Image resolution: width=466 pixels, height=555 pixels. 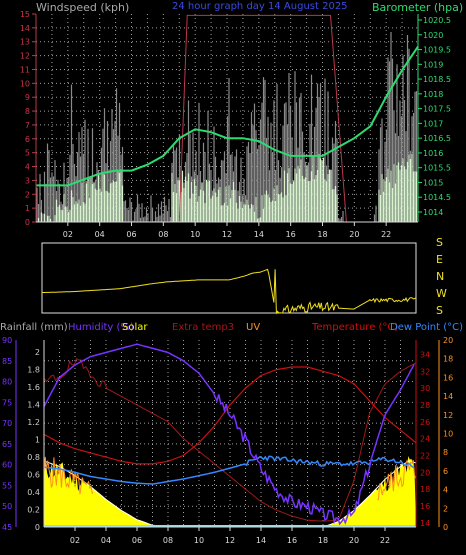 What do you see at coordinates (34, 327) in the screenshot?
I see `rainfall-label: Rainfall (mm)` at bounding box center [34, 327].